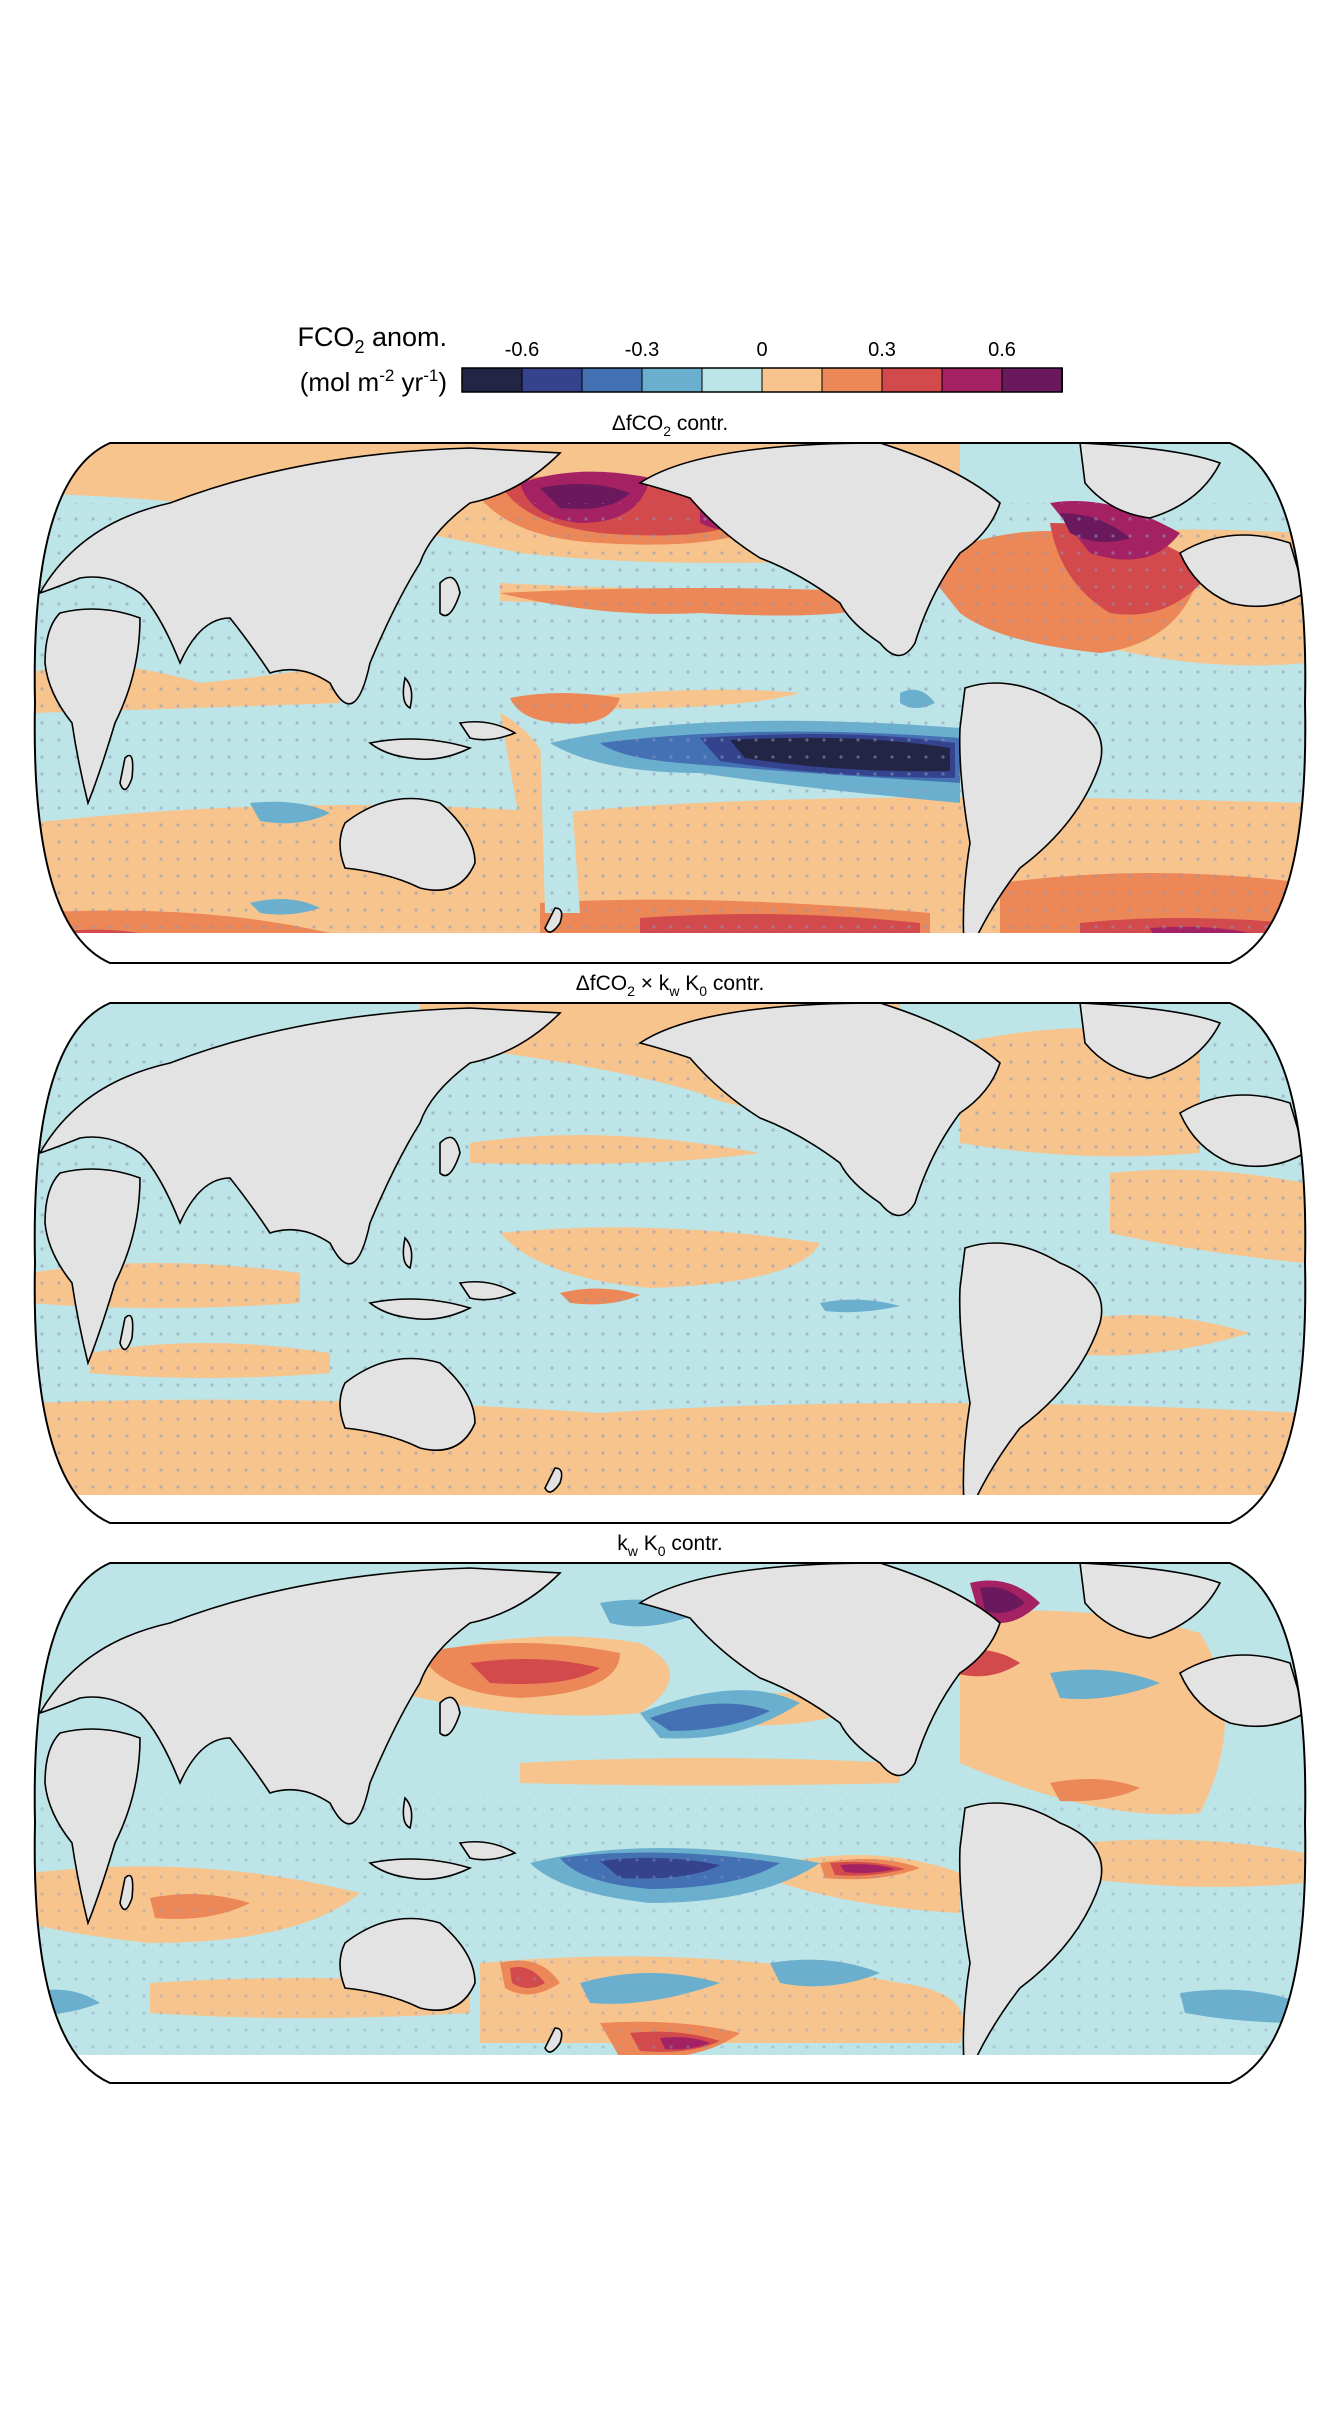  What do you see at coordinates (670, 425) in the screenshot?
I see `panel-title: ΔfCO2 contr.` at bounding box center [670, 425].